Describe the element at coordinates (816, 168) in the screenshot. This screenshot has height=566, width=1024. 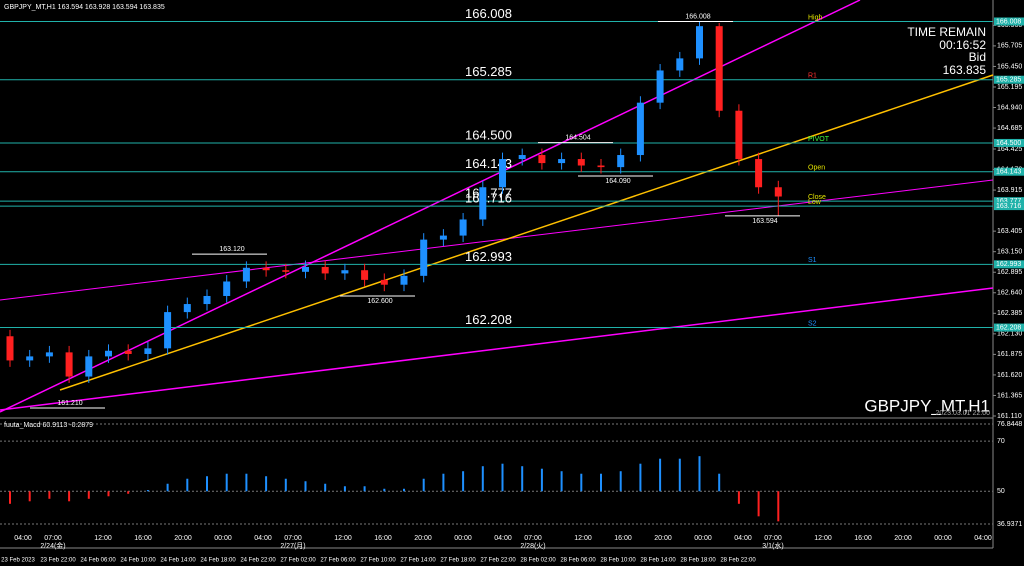
I see `level-name: Open` at that location.